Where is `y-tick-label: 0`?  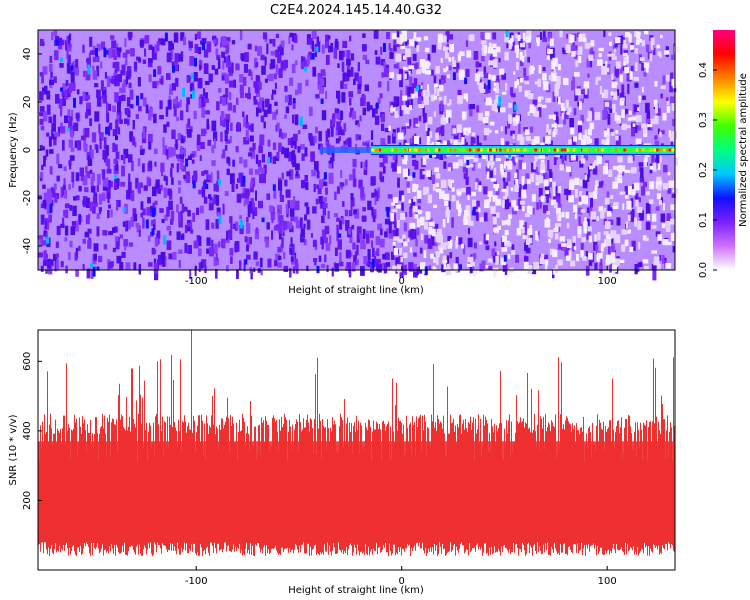
y-tick-label: 0 is located at coordinates (27, 150).